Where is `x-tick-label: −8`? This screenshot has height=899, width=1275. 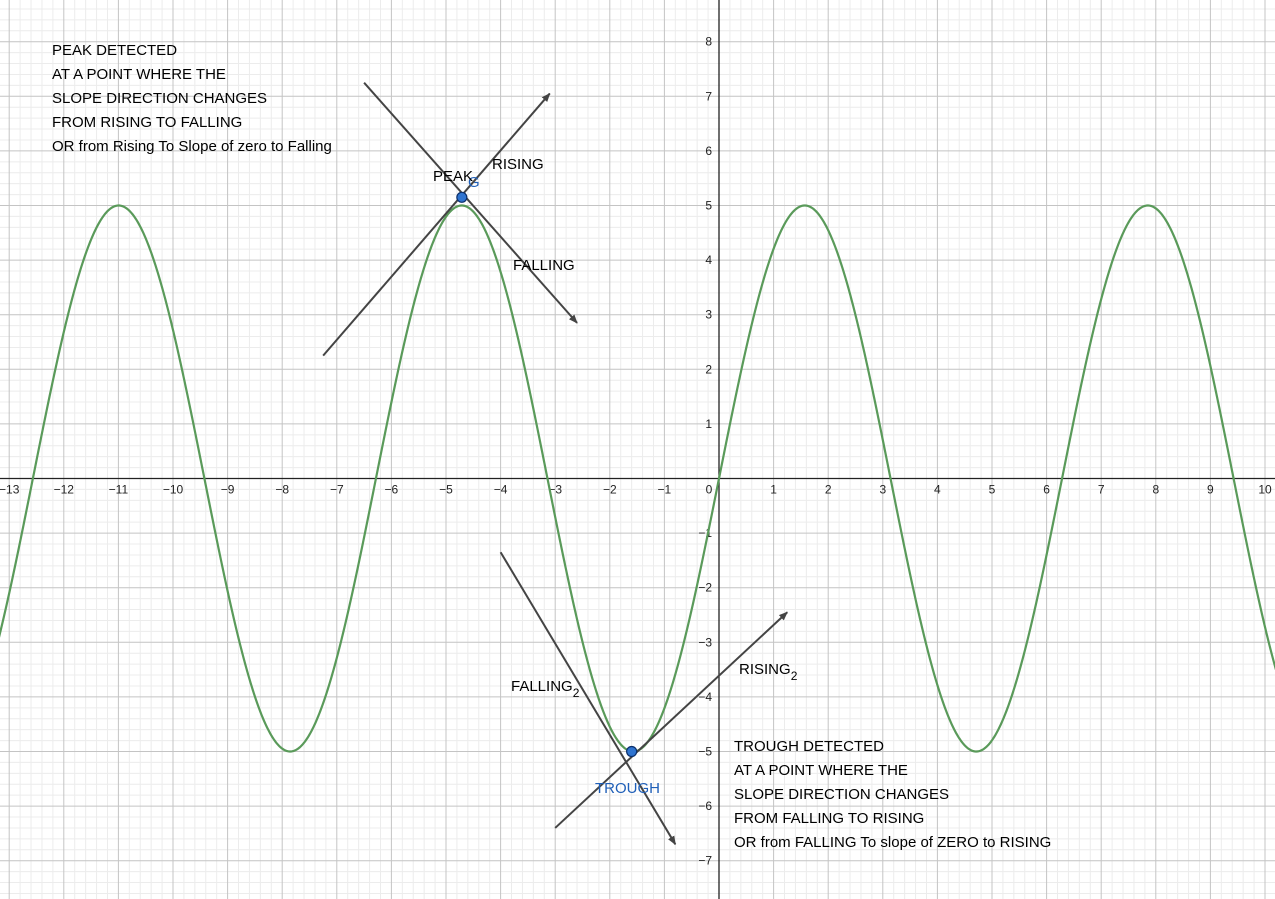 x-tick-label: −8 is located at coordinates (282, 490).